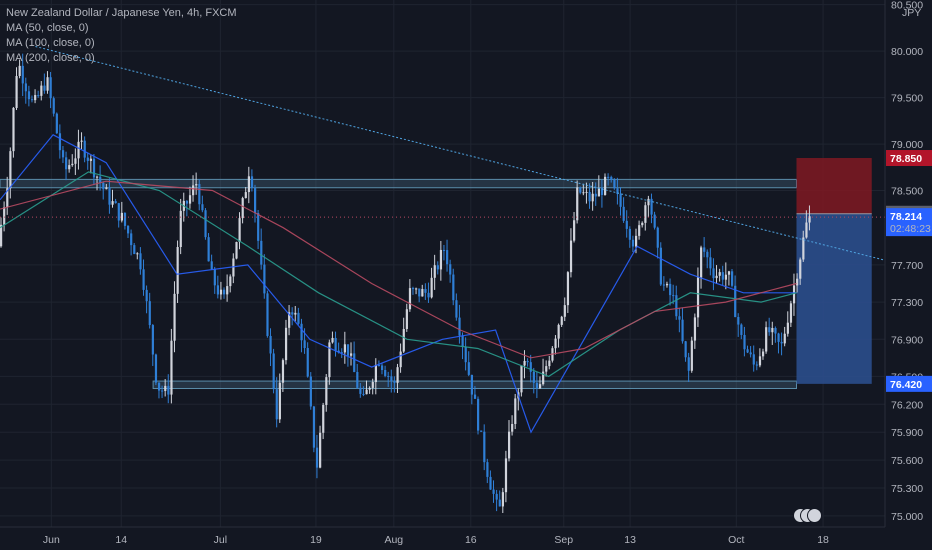 This screenshot has height=550, width=932. What do you see at coordinates (50, 43) in the screenshot?
I see `ma100-legend: MA (100, close, 0)` at bounding box center [50, 43].